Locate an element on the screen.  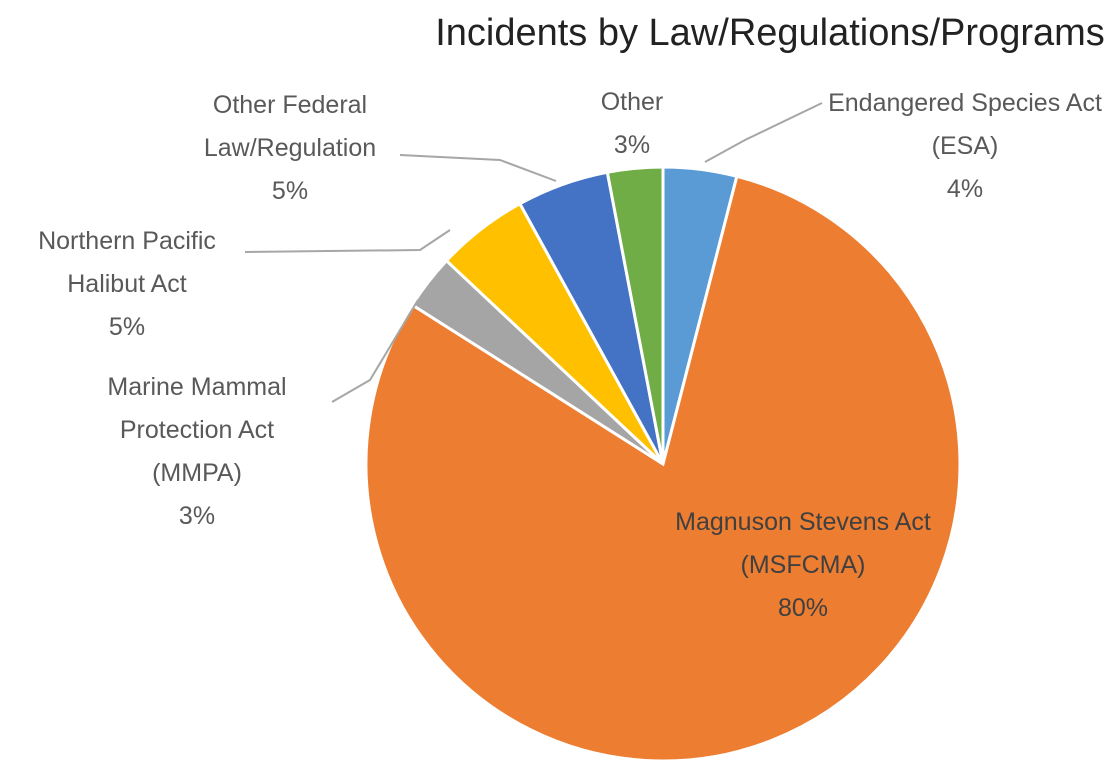
slice-label: Marine Mammal Protection Act (MMPA) 3% is located at coordinates (197, 452).